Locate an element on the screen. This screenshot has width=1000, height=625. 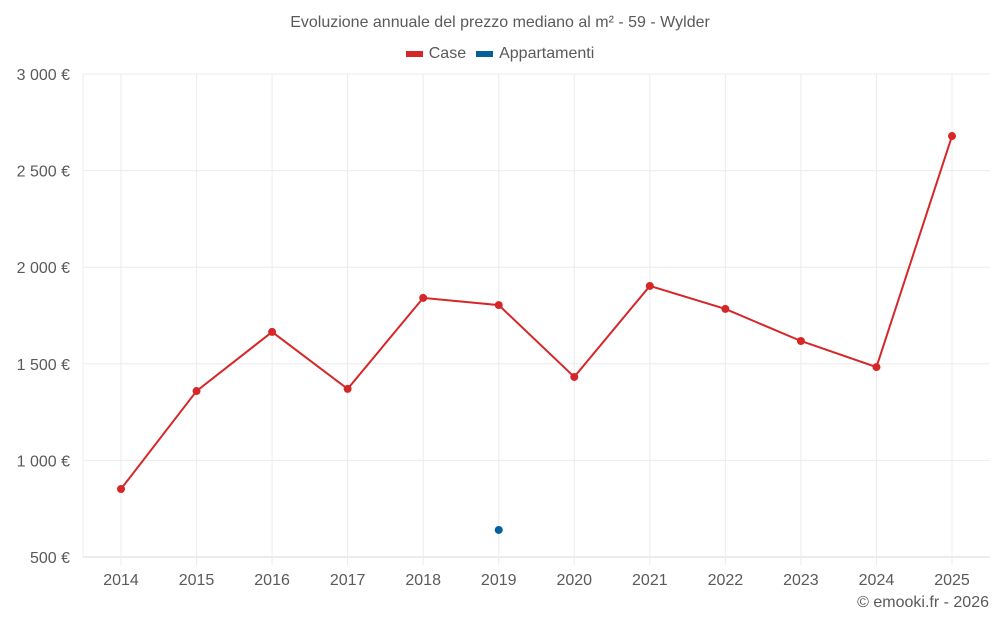
x-tick-label: 2025 is located at coordinates (952, 580).